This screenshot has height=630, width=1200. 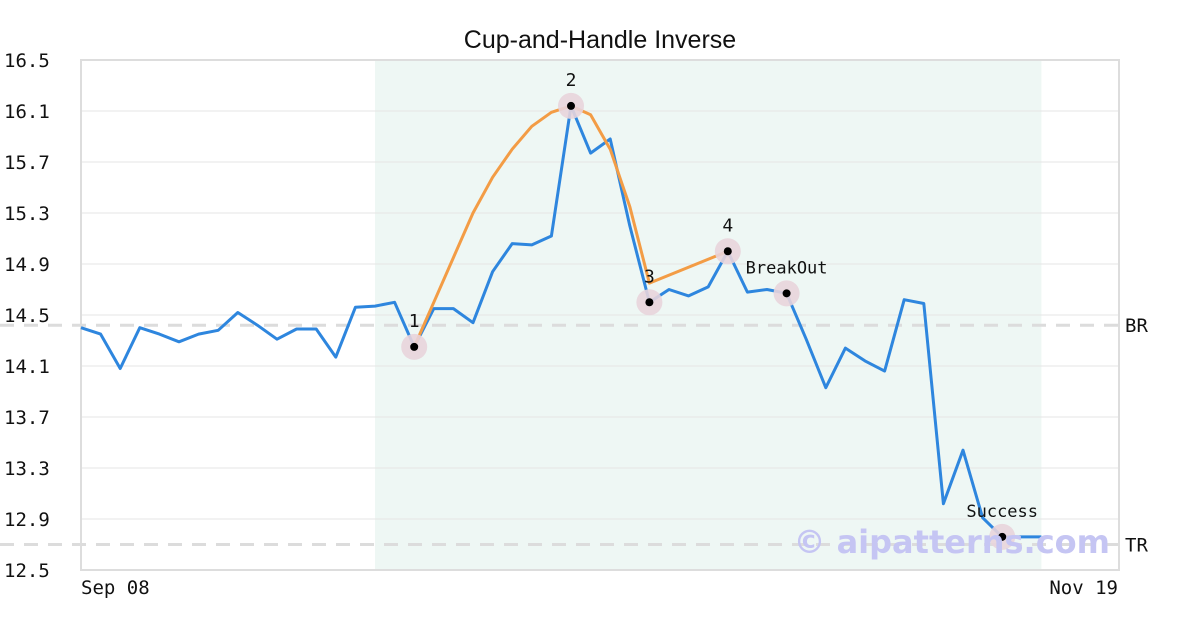 What do you see at coordinates (27, 520) in the screenshot?
I see `y-tick-label: 12.9` at bounding box center [27, 520].